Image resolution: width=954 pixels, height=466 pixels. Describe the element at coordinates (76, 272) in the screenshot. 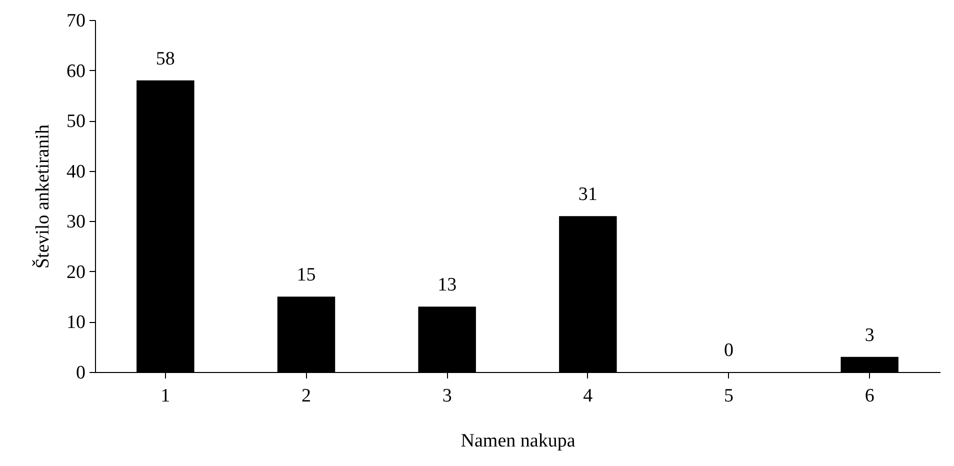

I see `y-tick-label: 20` at that location.